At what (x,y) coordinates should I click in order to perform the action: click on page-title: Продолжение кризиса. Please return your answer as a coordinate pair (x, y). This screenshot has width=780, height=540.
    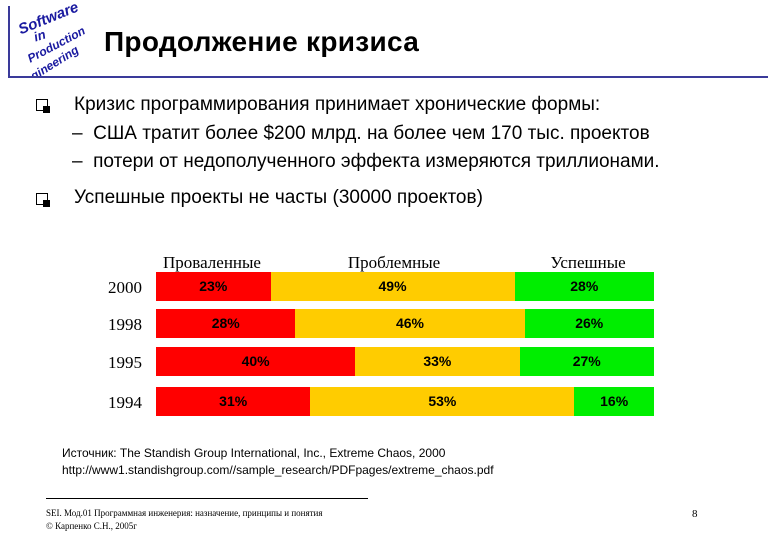
    Looking at the image, I should click on (262, 41).